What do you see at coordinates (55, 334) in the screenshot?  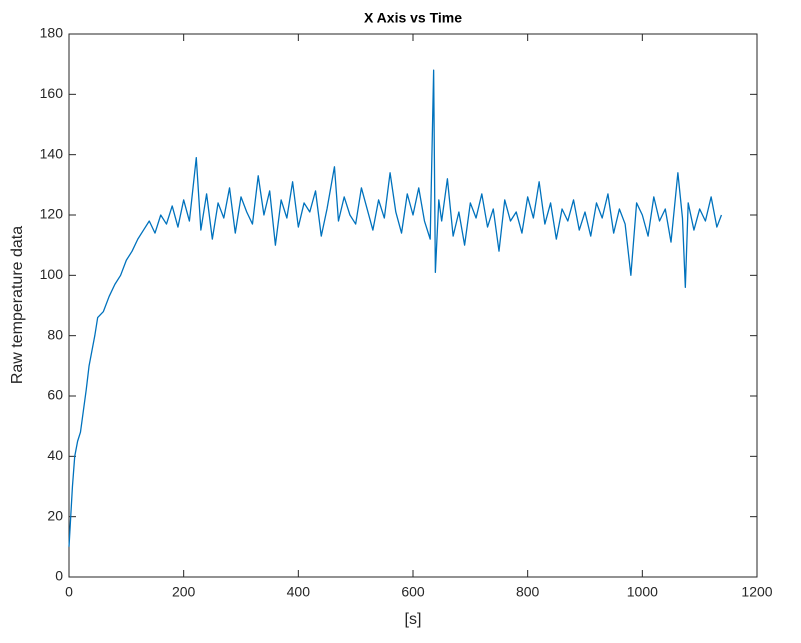 I see `y-tick-label: 80` at bounding box center [55, 334].